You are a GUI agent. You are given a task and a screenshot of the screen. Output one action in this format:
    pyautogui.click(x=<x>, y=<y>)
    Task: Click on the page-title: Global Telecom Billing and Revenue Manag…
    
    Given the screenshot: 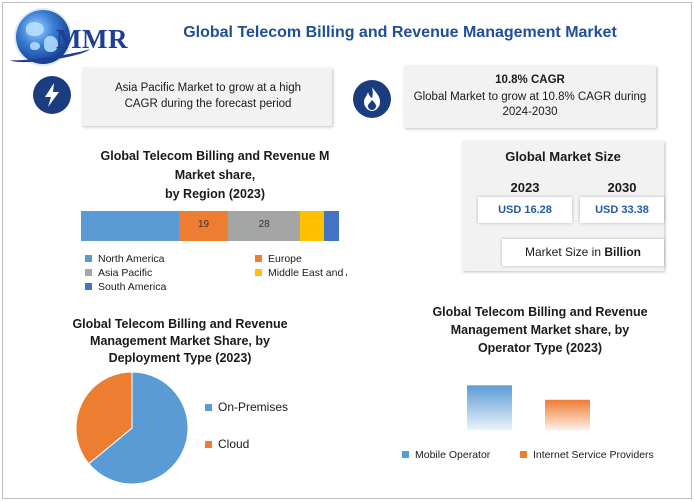 What is the action you would take?
    pyautogui.click(x=400, y=32)
    